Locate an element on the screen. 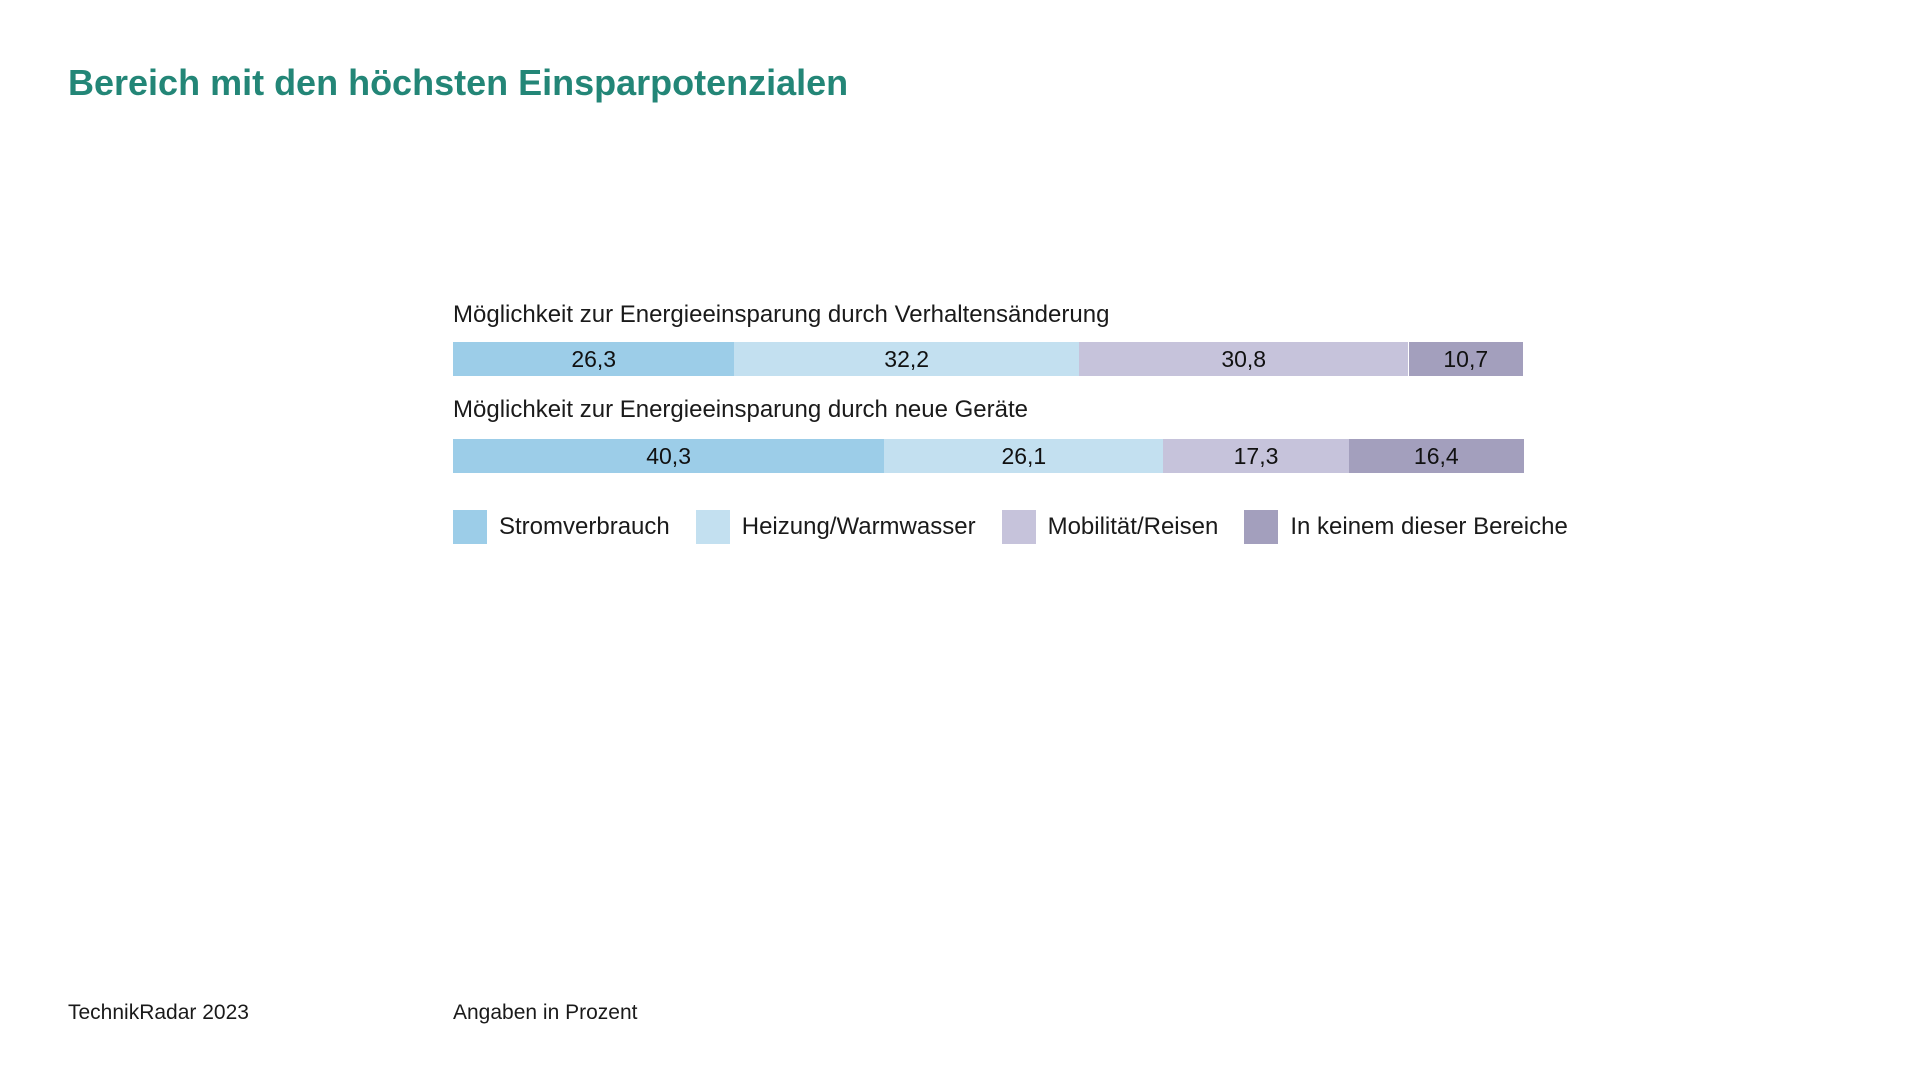 The image size is (1920, 1080). legend-label: Heizung/Warmwasser is located at coordinates (858, 526).